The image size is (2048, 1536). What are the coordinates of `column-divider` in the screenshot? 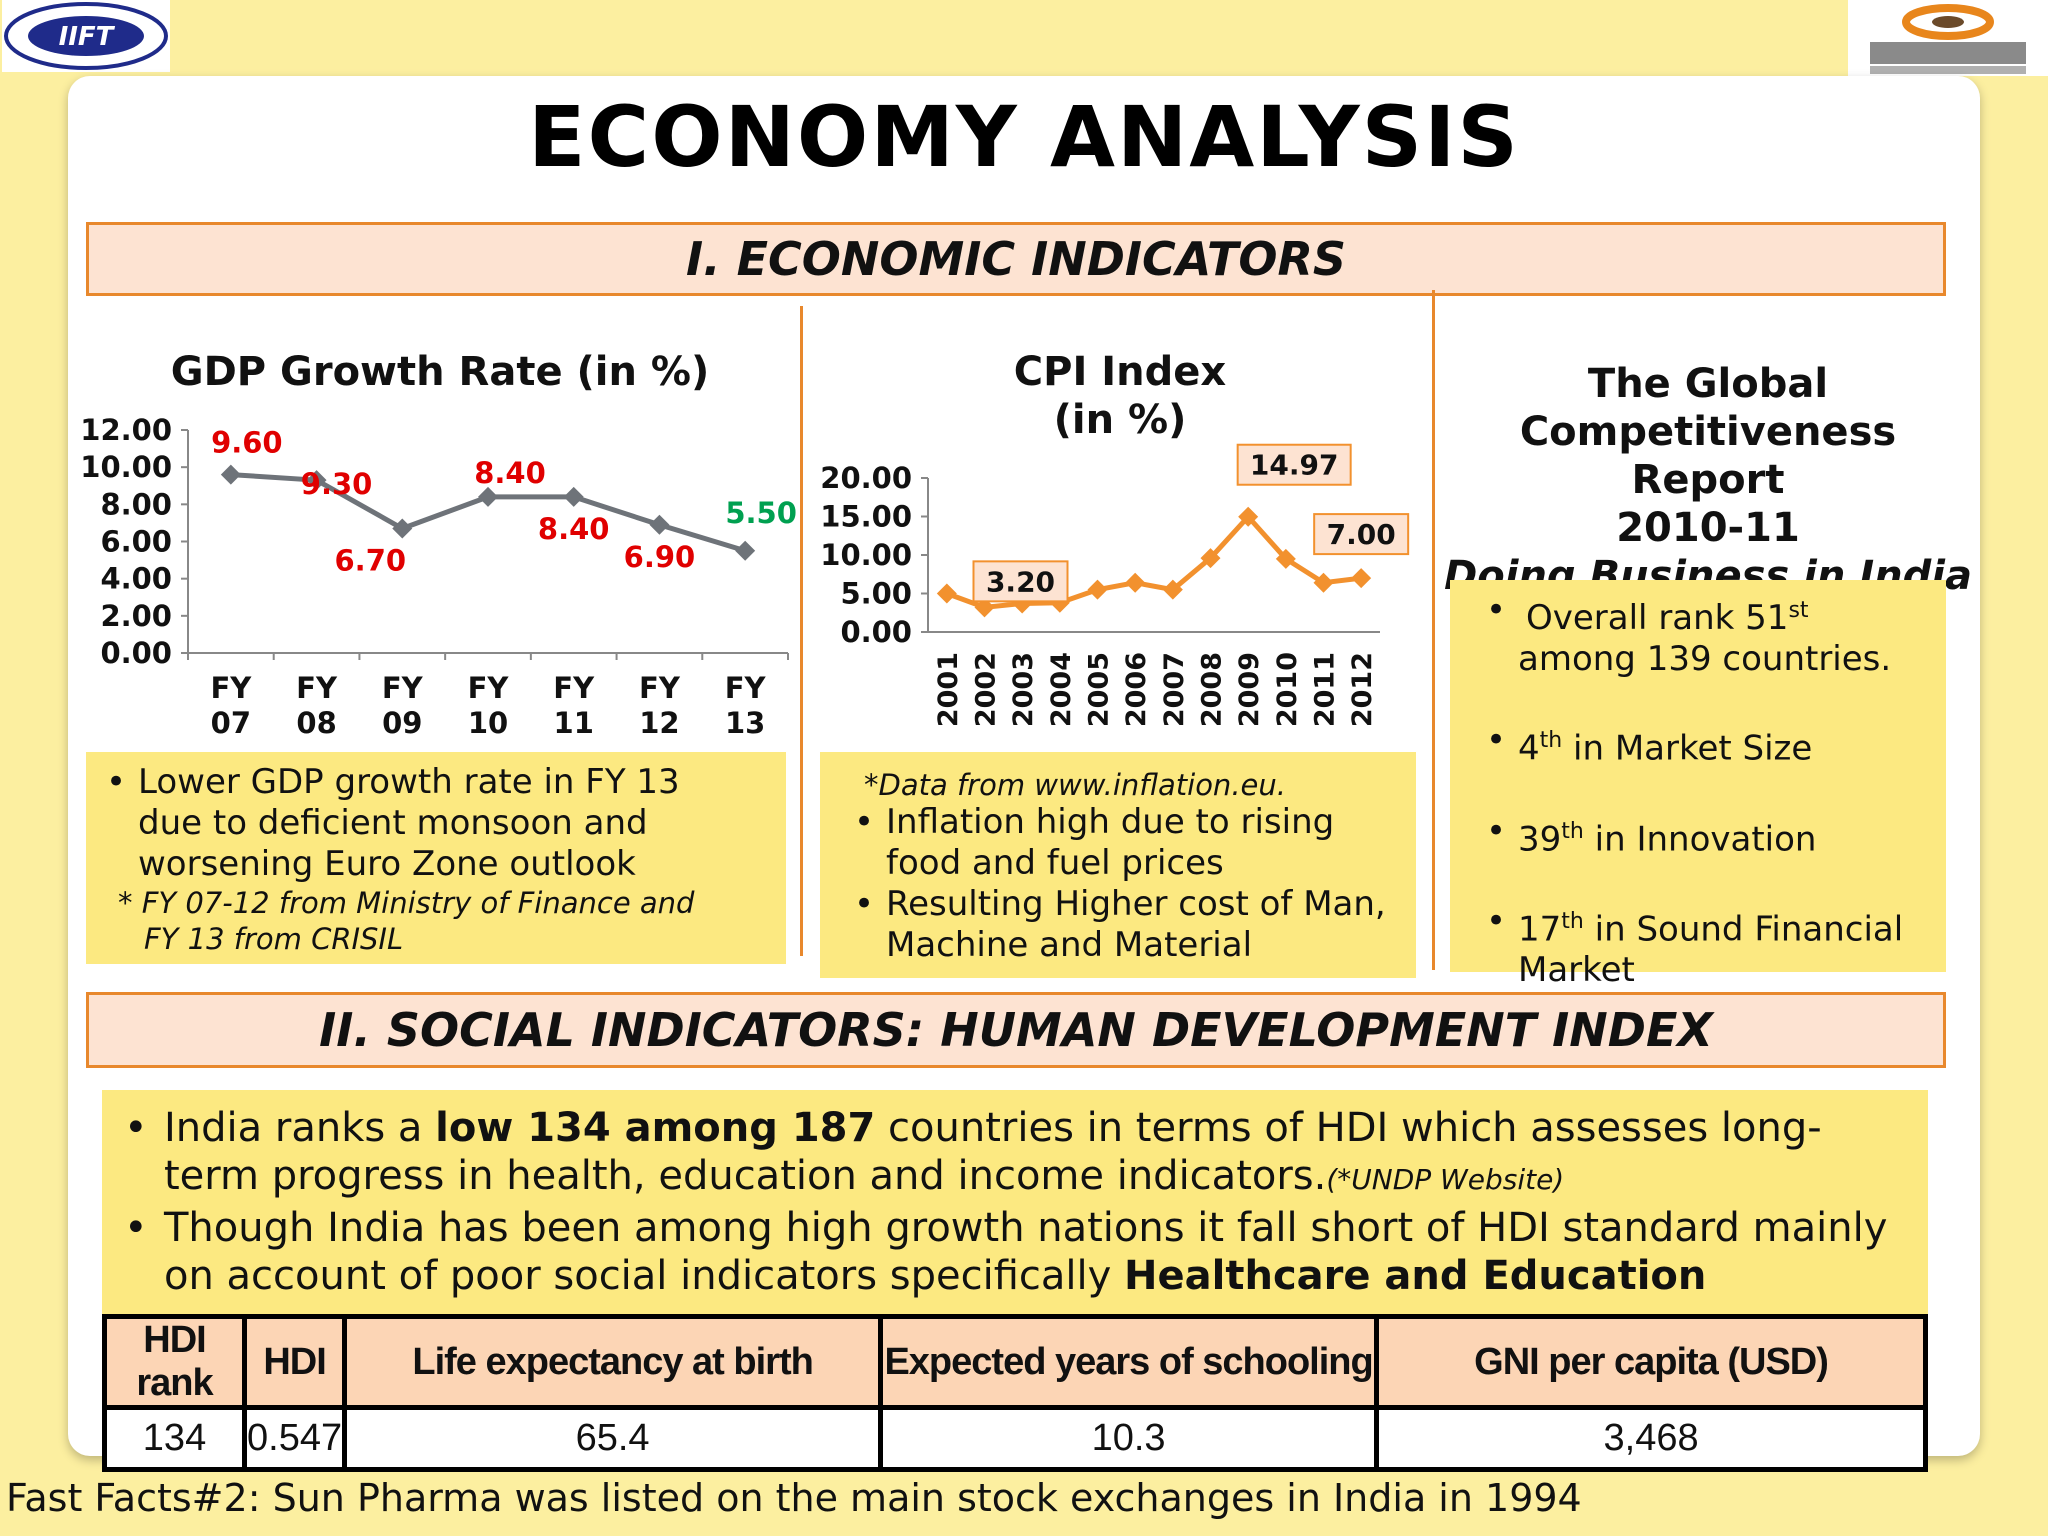 It's located at (801, 631).